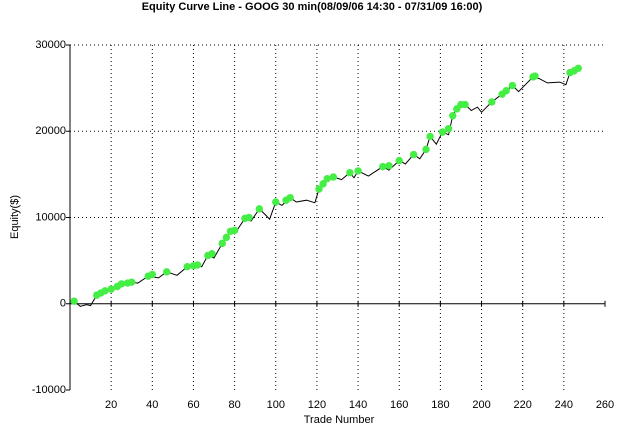 This screenshot has width=624, height=429. I want to click on y-tick-label: 0, so click(63, 304).